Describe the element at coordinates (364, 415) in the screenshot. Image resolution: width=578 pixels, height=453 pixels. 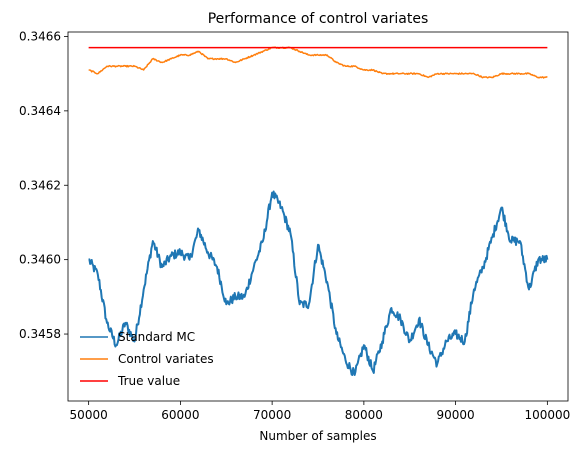
I see `x-tick-label: 80000` at that location.